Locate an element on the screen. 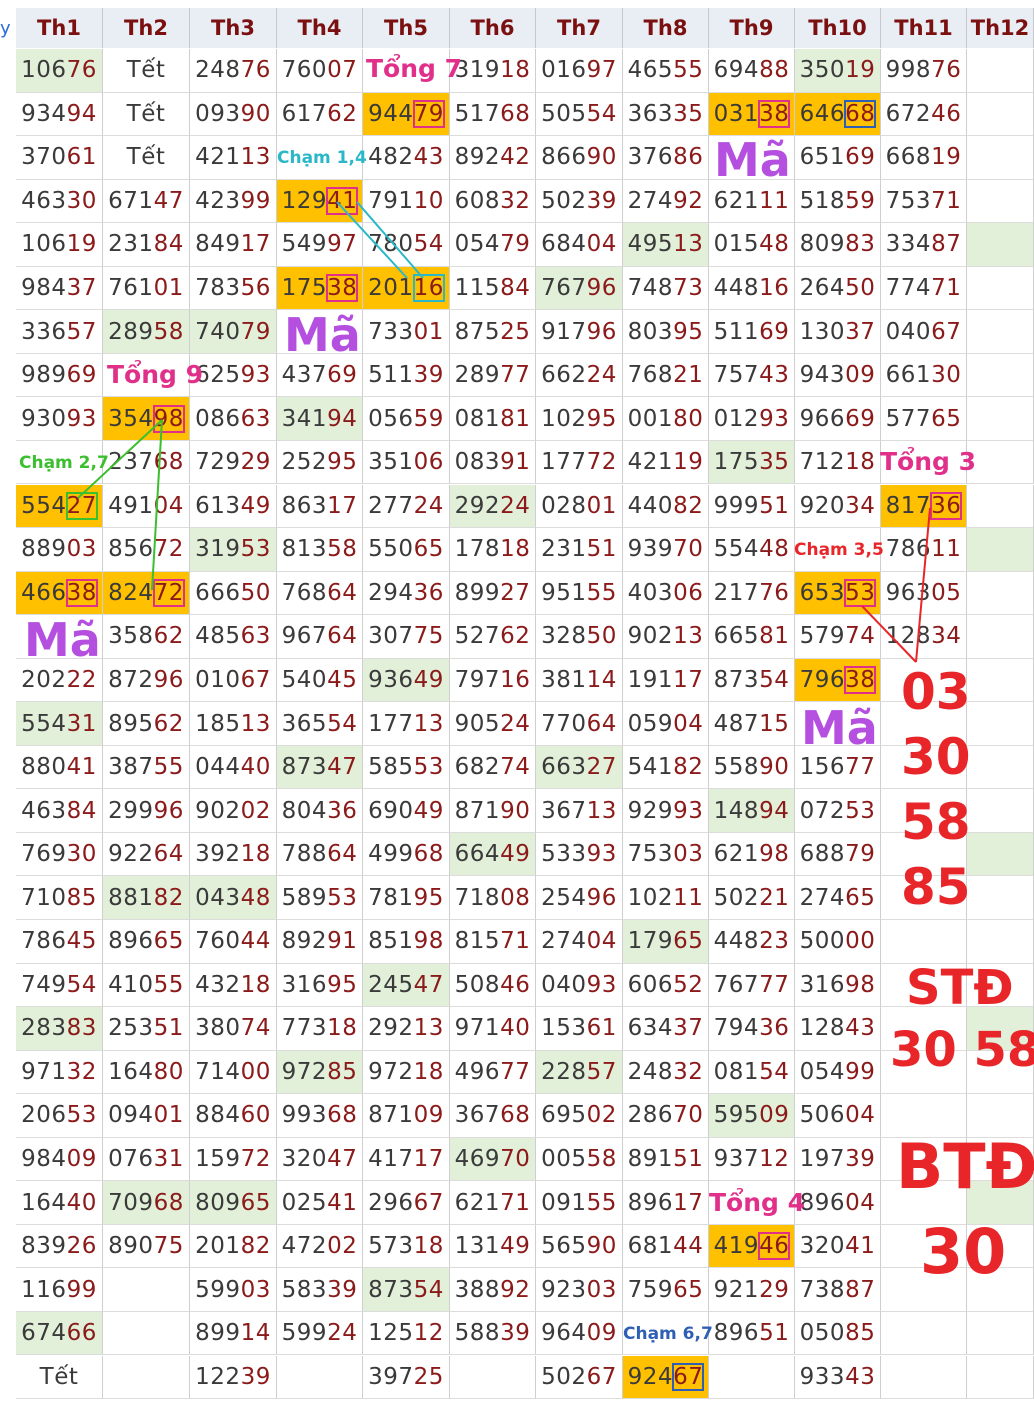 This screenshot has height=1426, width=1034. cell-value: 48243 is located at coordinates (406, 157).